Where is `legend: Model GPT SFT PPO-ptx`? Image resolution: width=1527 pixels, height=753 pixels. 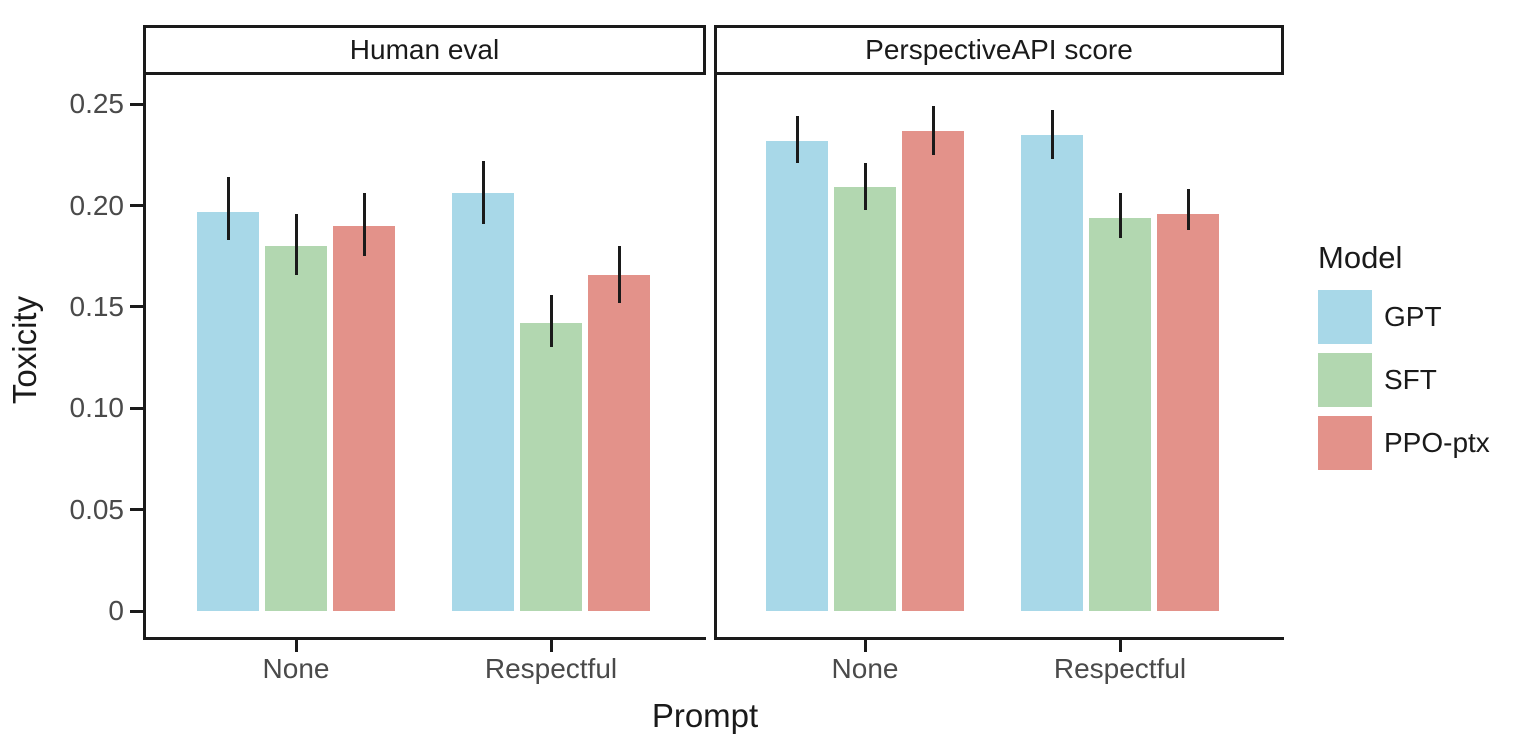
legend: Model GPT SFT PPO-ptx is located at coordinates (1404, 359).